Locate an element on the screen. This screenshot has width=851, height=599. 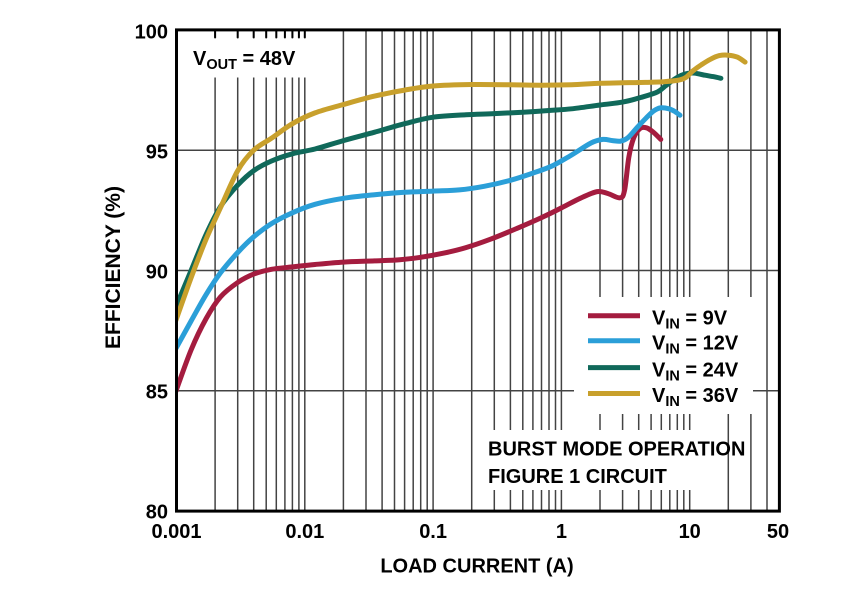
svg-text: BURST MODE OPERATION is located at coordinates (616, 450).